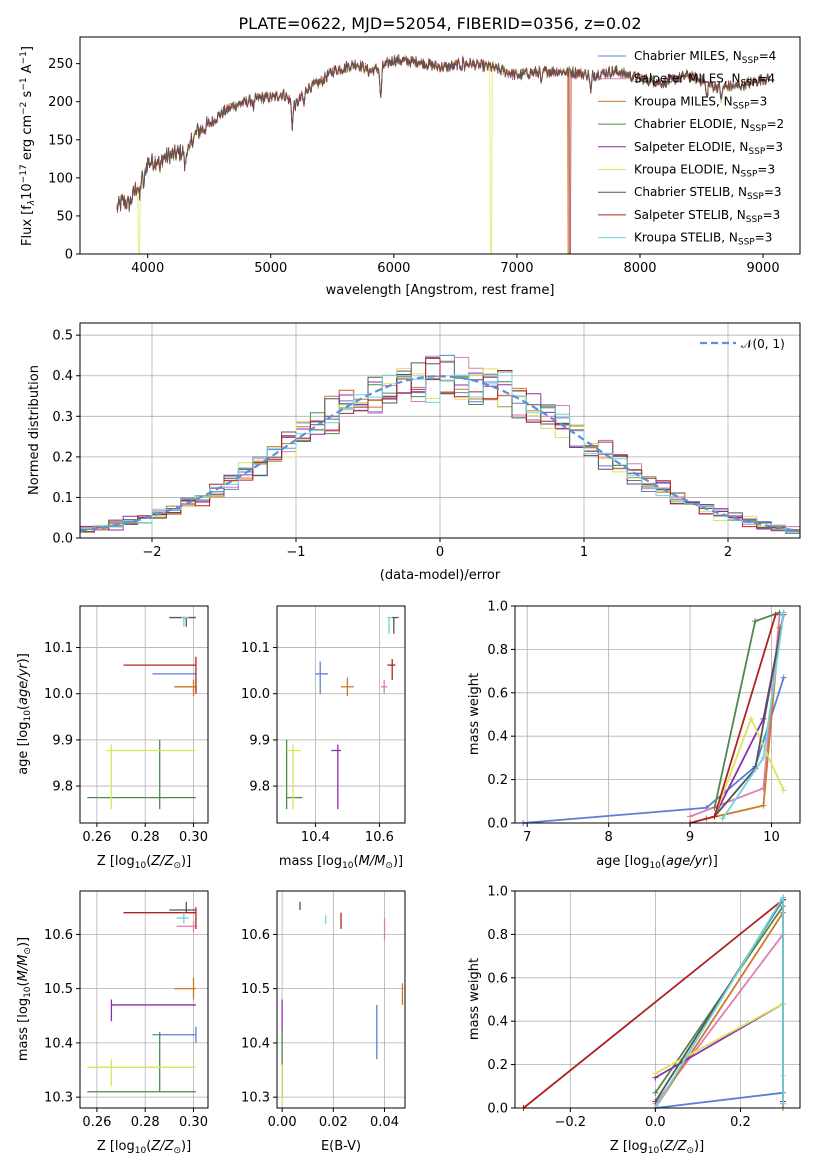 The image size is (819, 1170). What do you see at coordinates (295, 552) in the screenshot?
I see `x-tick-label: −1` at bounding box center [295, 552].